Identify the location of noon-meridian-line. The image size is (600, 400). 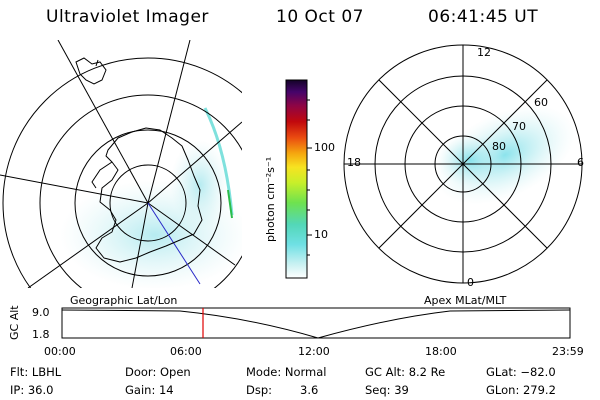
(174, 243).